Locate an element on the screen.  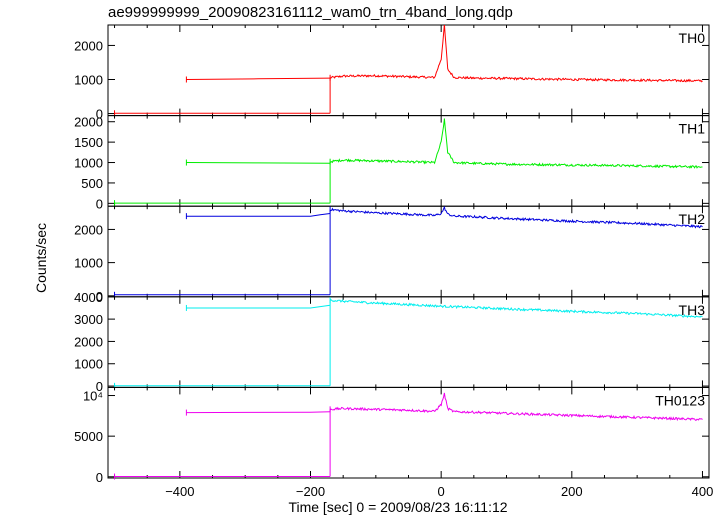
x-tick-label: −400 is located at coordinates (179, 491).